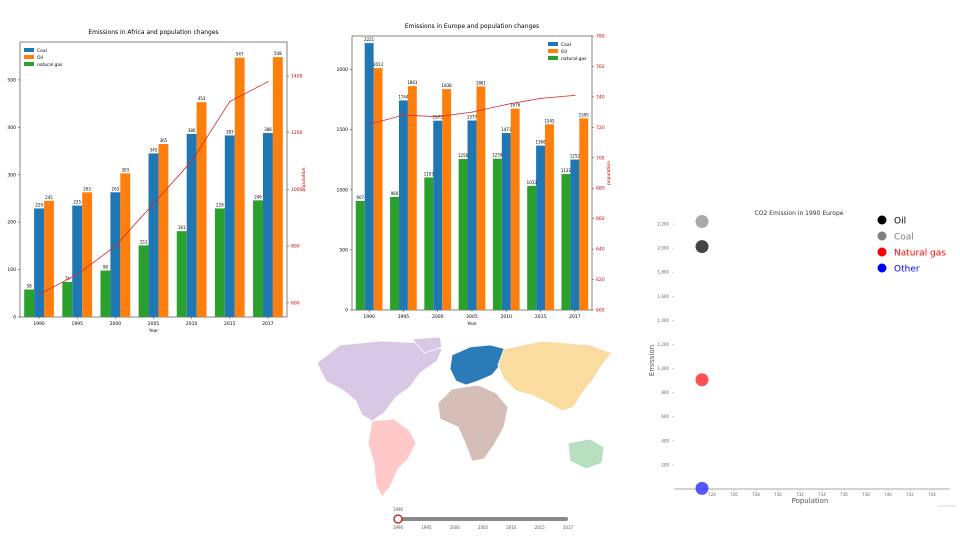  Describe the element at coordinates (30, 286) in the screenshot. I see `bar-value-label: 58` at that location.